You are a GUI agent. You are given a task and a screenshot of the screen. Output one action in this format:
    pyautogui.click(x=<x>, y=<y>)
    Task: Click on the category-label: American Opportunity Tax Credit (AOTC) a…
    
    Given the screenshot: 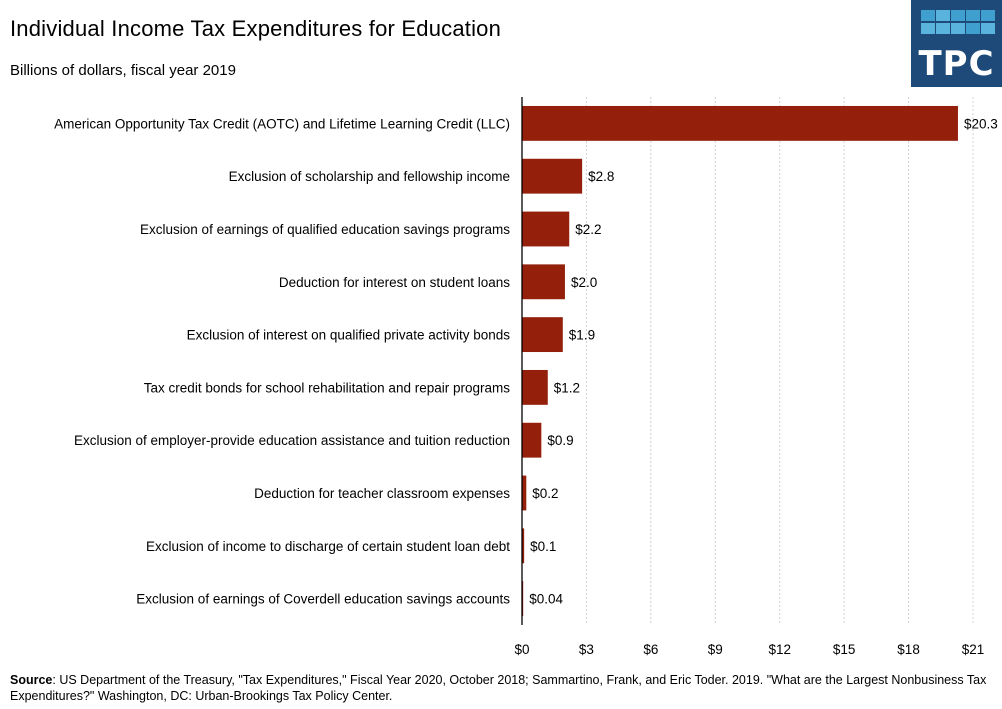 What is the action you would take?
    pyautogui.click(x=282, y=123)
    